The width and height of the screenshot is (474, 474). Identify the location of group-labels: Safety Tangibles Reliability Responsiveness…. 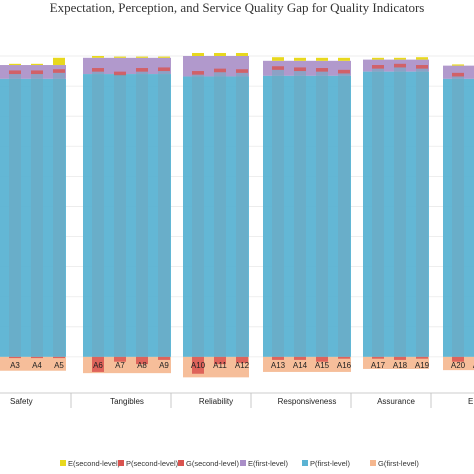
(237, 400).